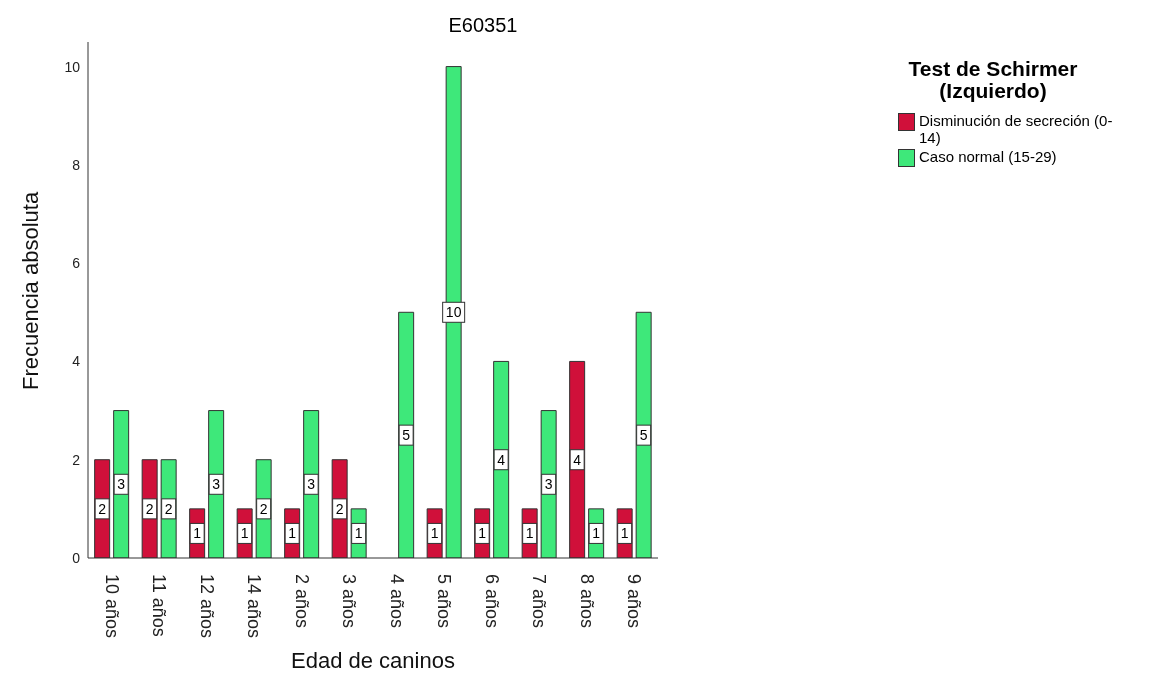 The height and width of the screenshot is (681, 1152). Describe the element at coordinates (254, 606) in the screenshot. I see `x-tick-label: 14 años` at that location.